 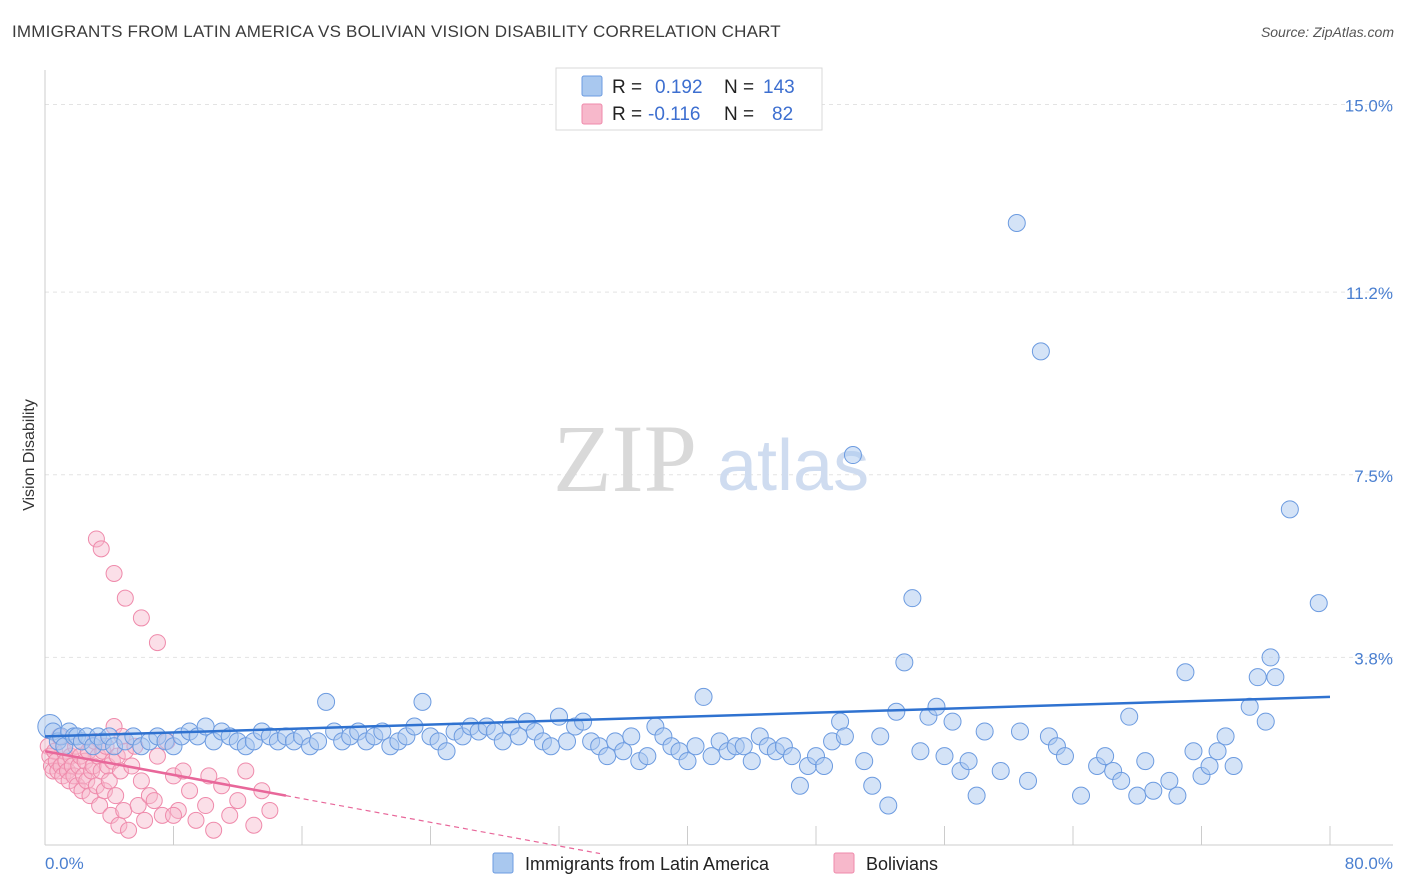 I want to click on bottom-legend-label-pink: Bolivians, so click(x=902, y=864).